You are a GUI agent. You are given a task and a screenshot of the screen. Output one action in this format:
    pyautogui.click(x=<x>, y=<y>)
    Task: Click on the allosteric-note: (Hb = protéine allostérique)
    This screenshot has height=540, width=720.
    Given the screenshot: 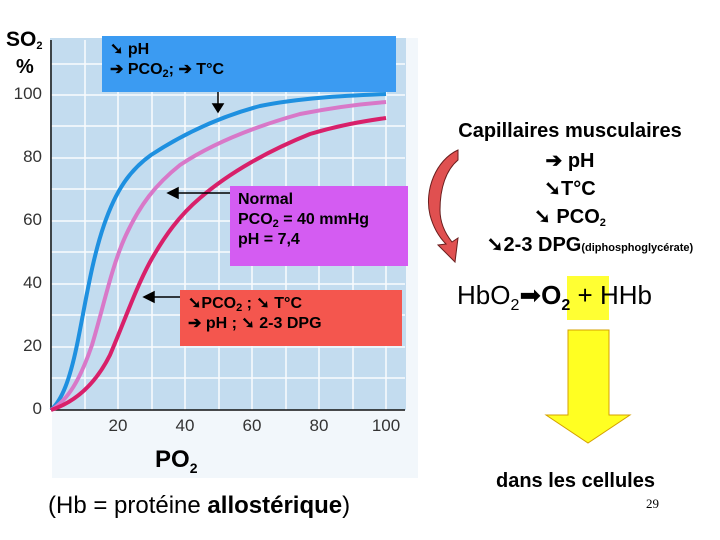 What is the action you would take?
    pyautogui.click(x=199, y=506)
    